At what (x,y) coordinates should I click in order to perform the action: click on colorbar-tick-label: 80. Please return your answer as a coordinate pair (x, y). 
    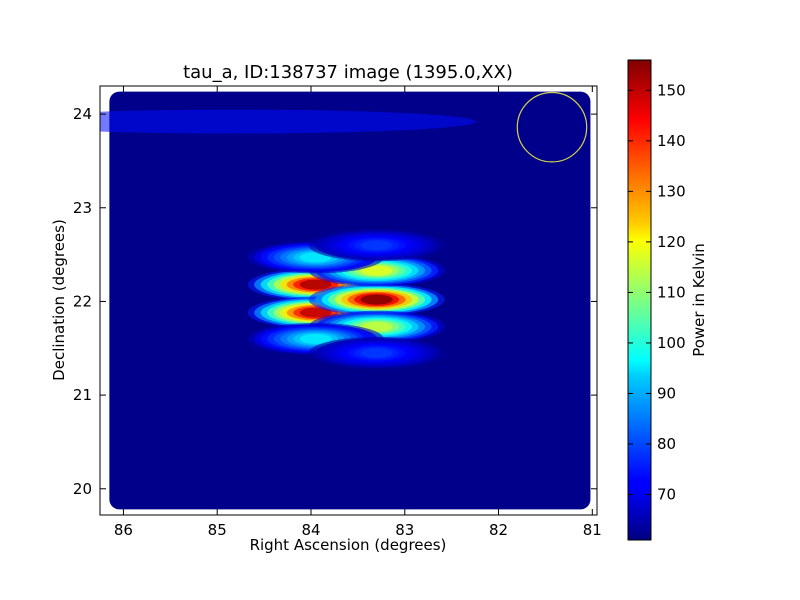
    Looking at the image, I should click on (666, 444).